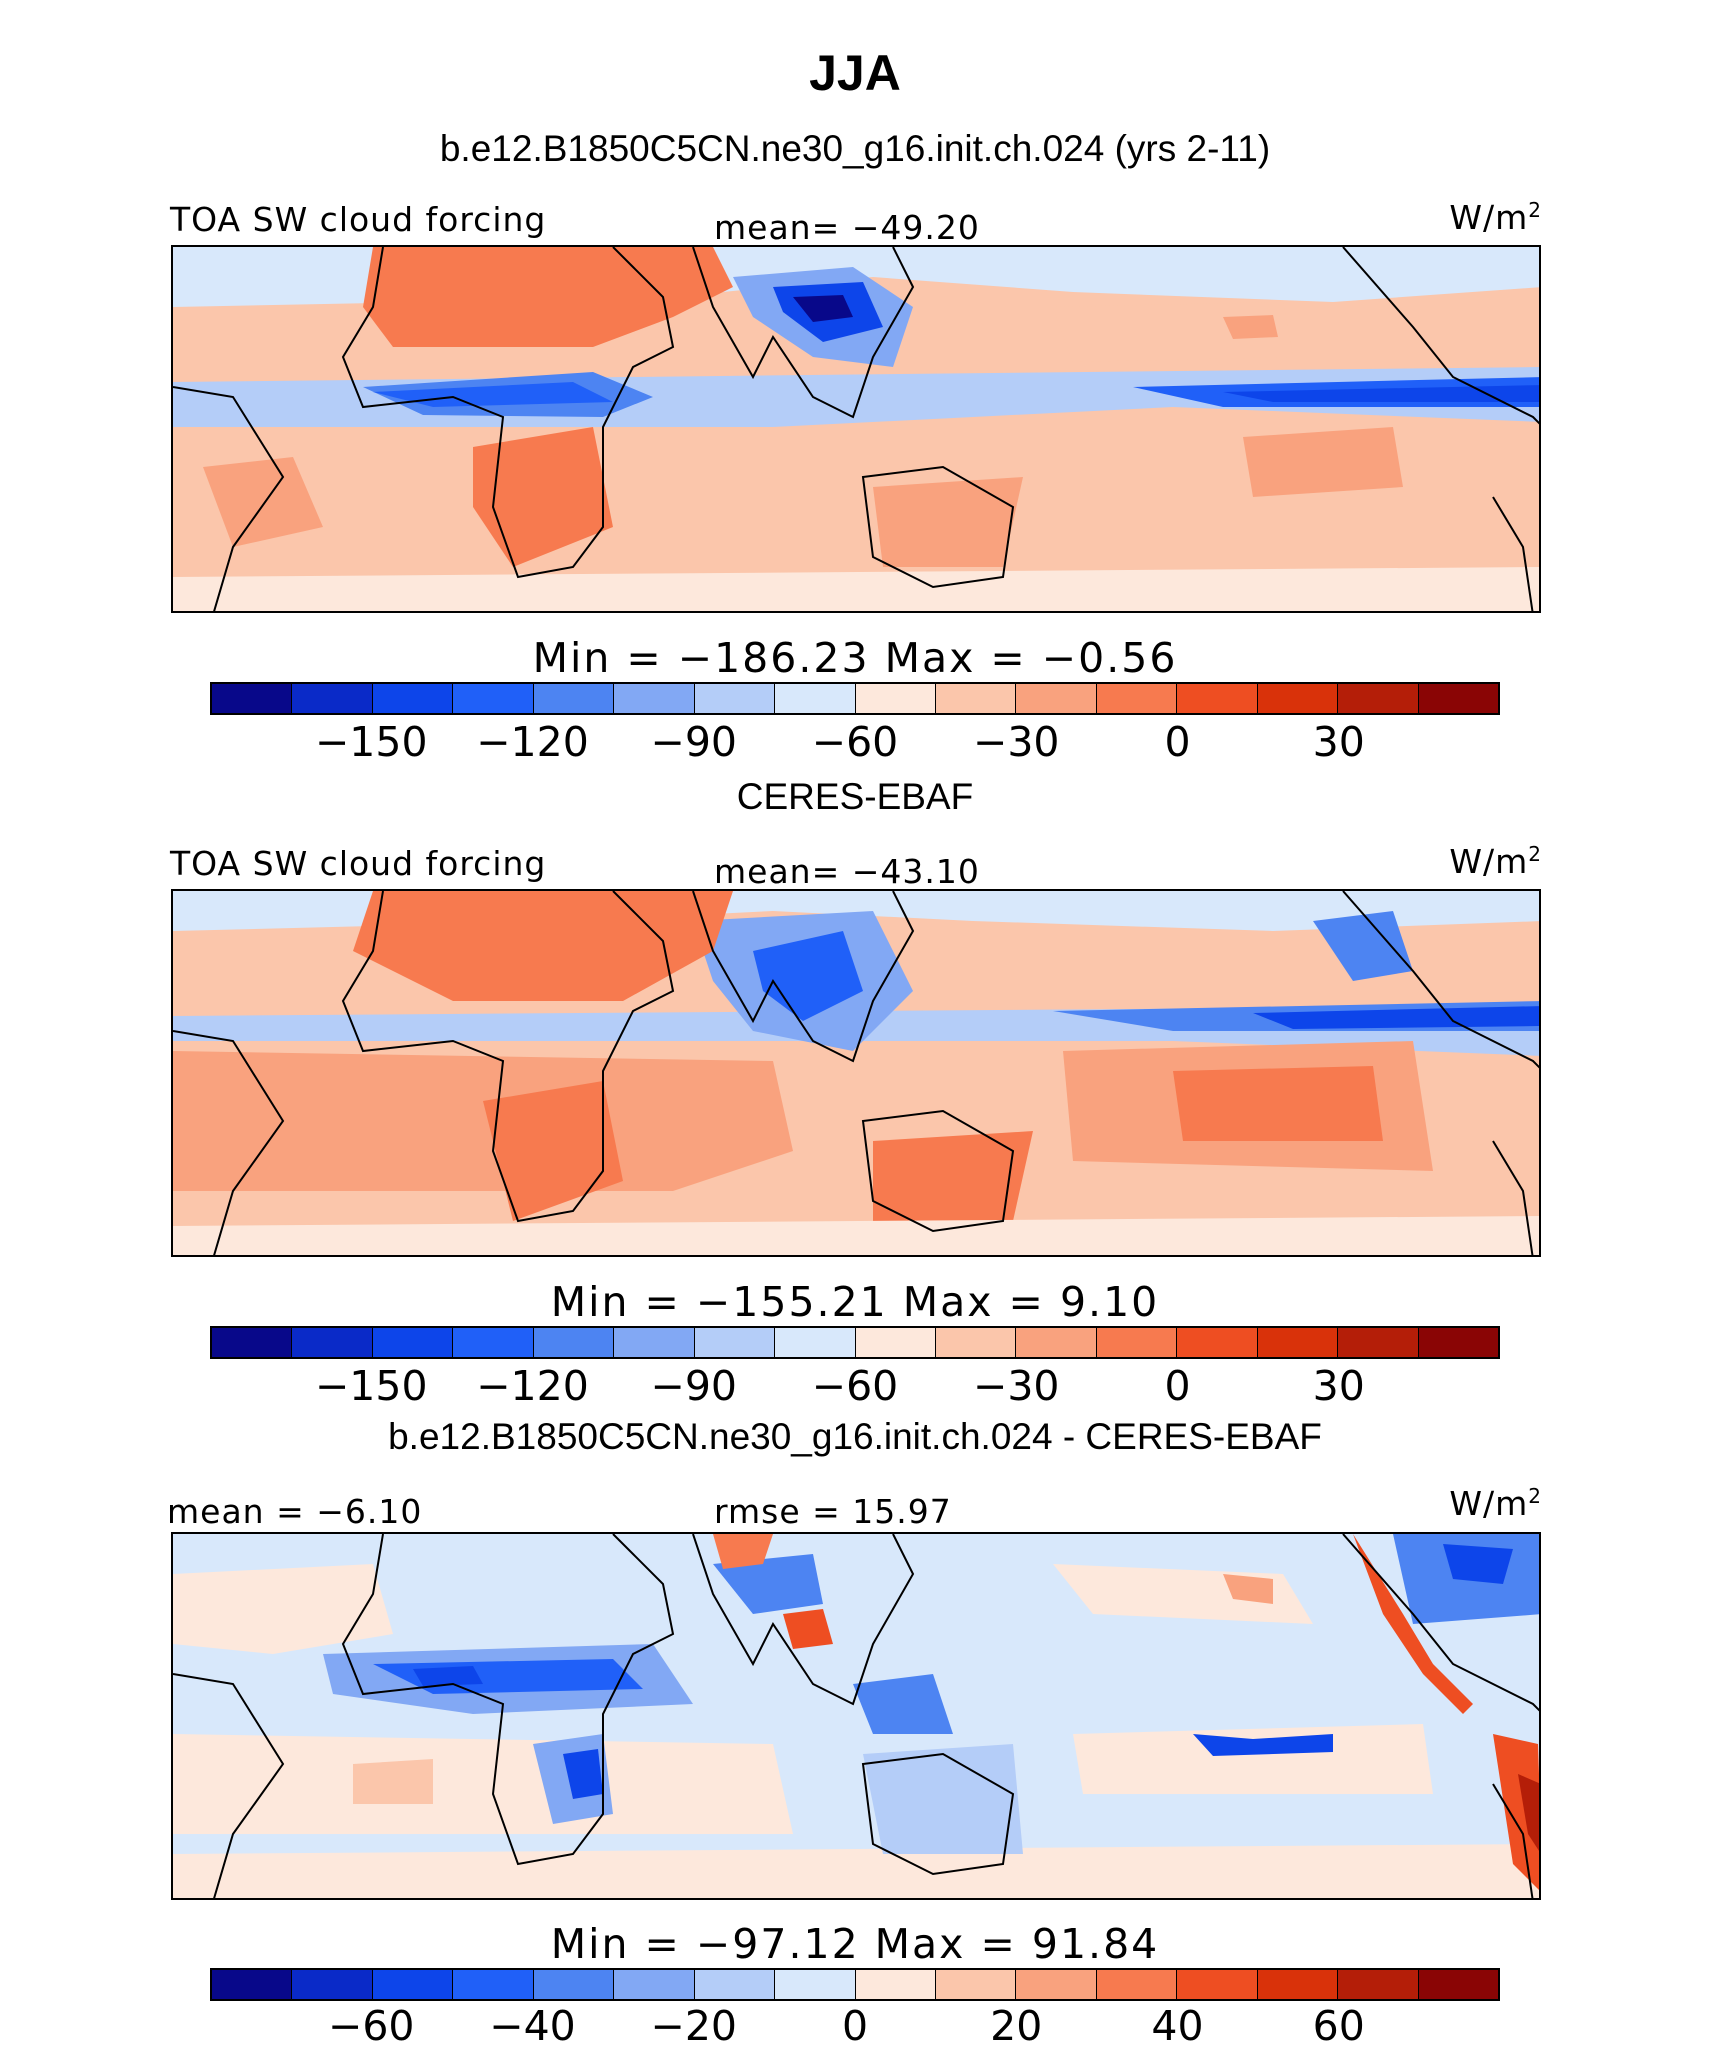 This screenshot has height=2064, width=1710. Describe the element at coordinates (1016, 2026) in the screenshot. I see `colorbar-tick-label: 20` at that location.